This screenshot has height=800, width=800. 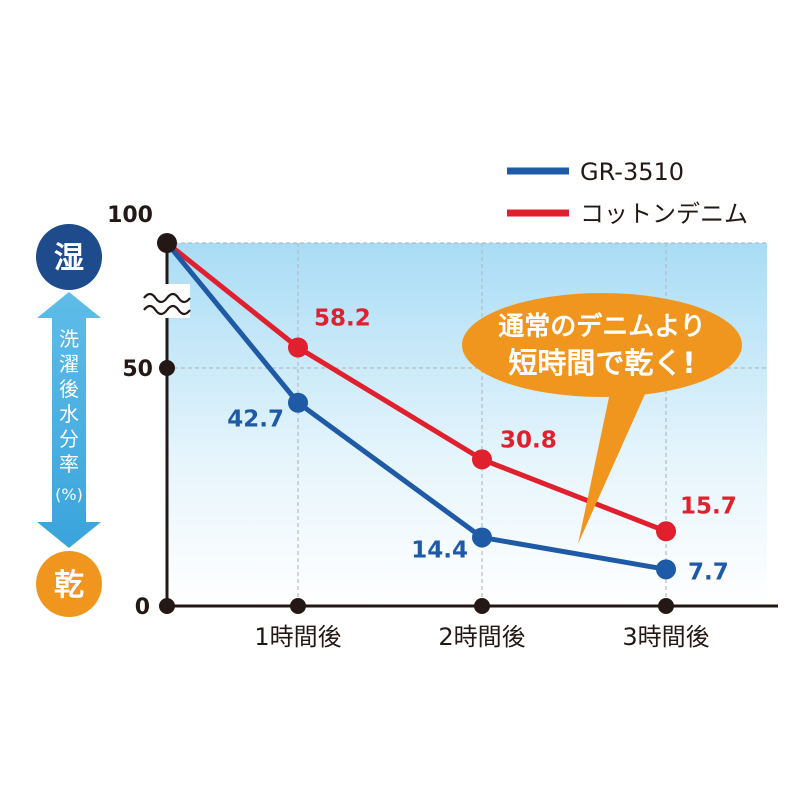 I want to click on axis-break-symbol, so click(x=167, y=301).